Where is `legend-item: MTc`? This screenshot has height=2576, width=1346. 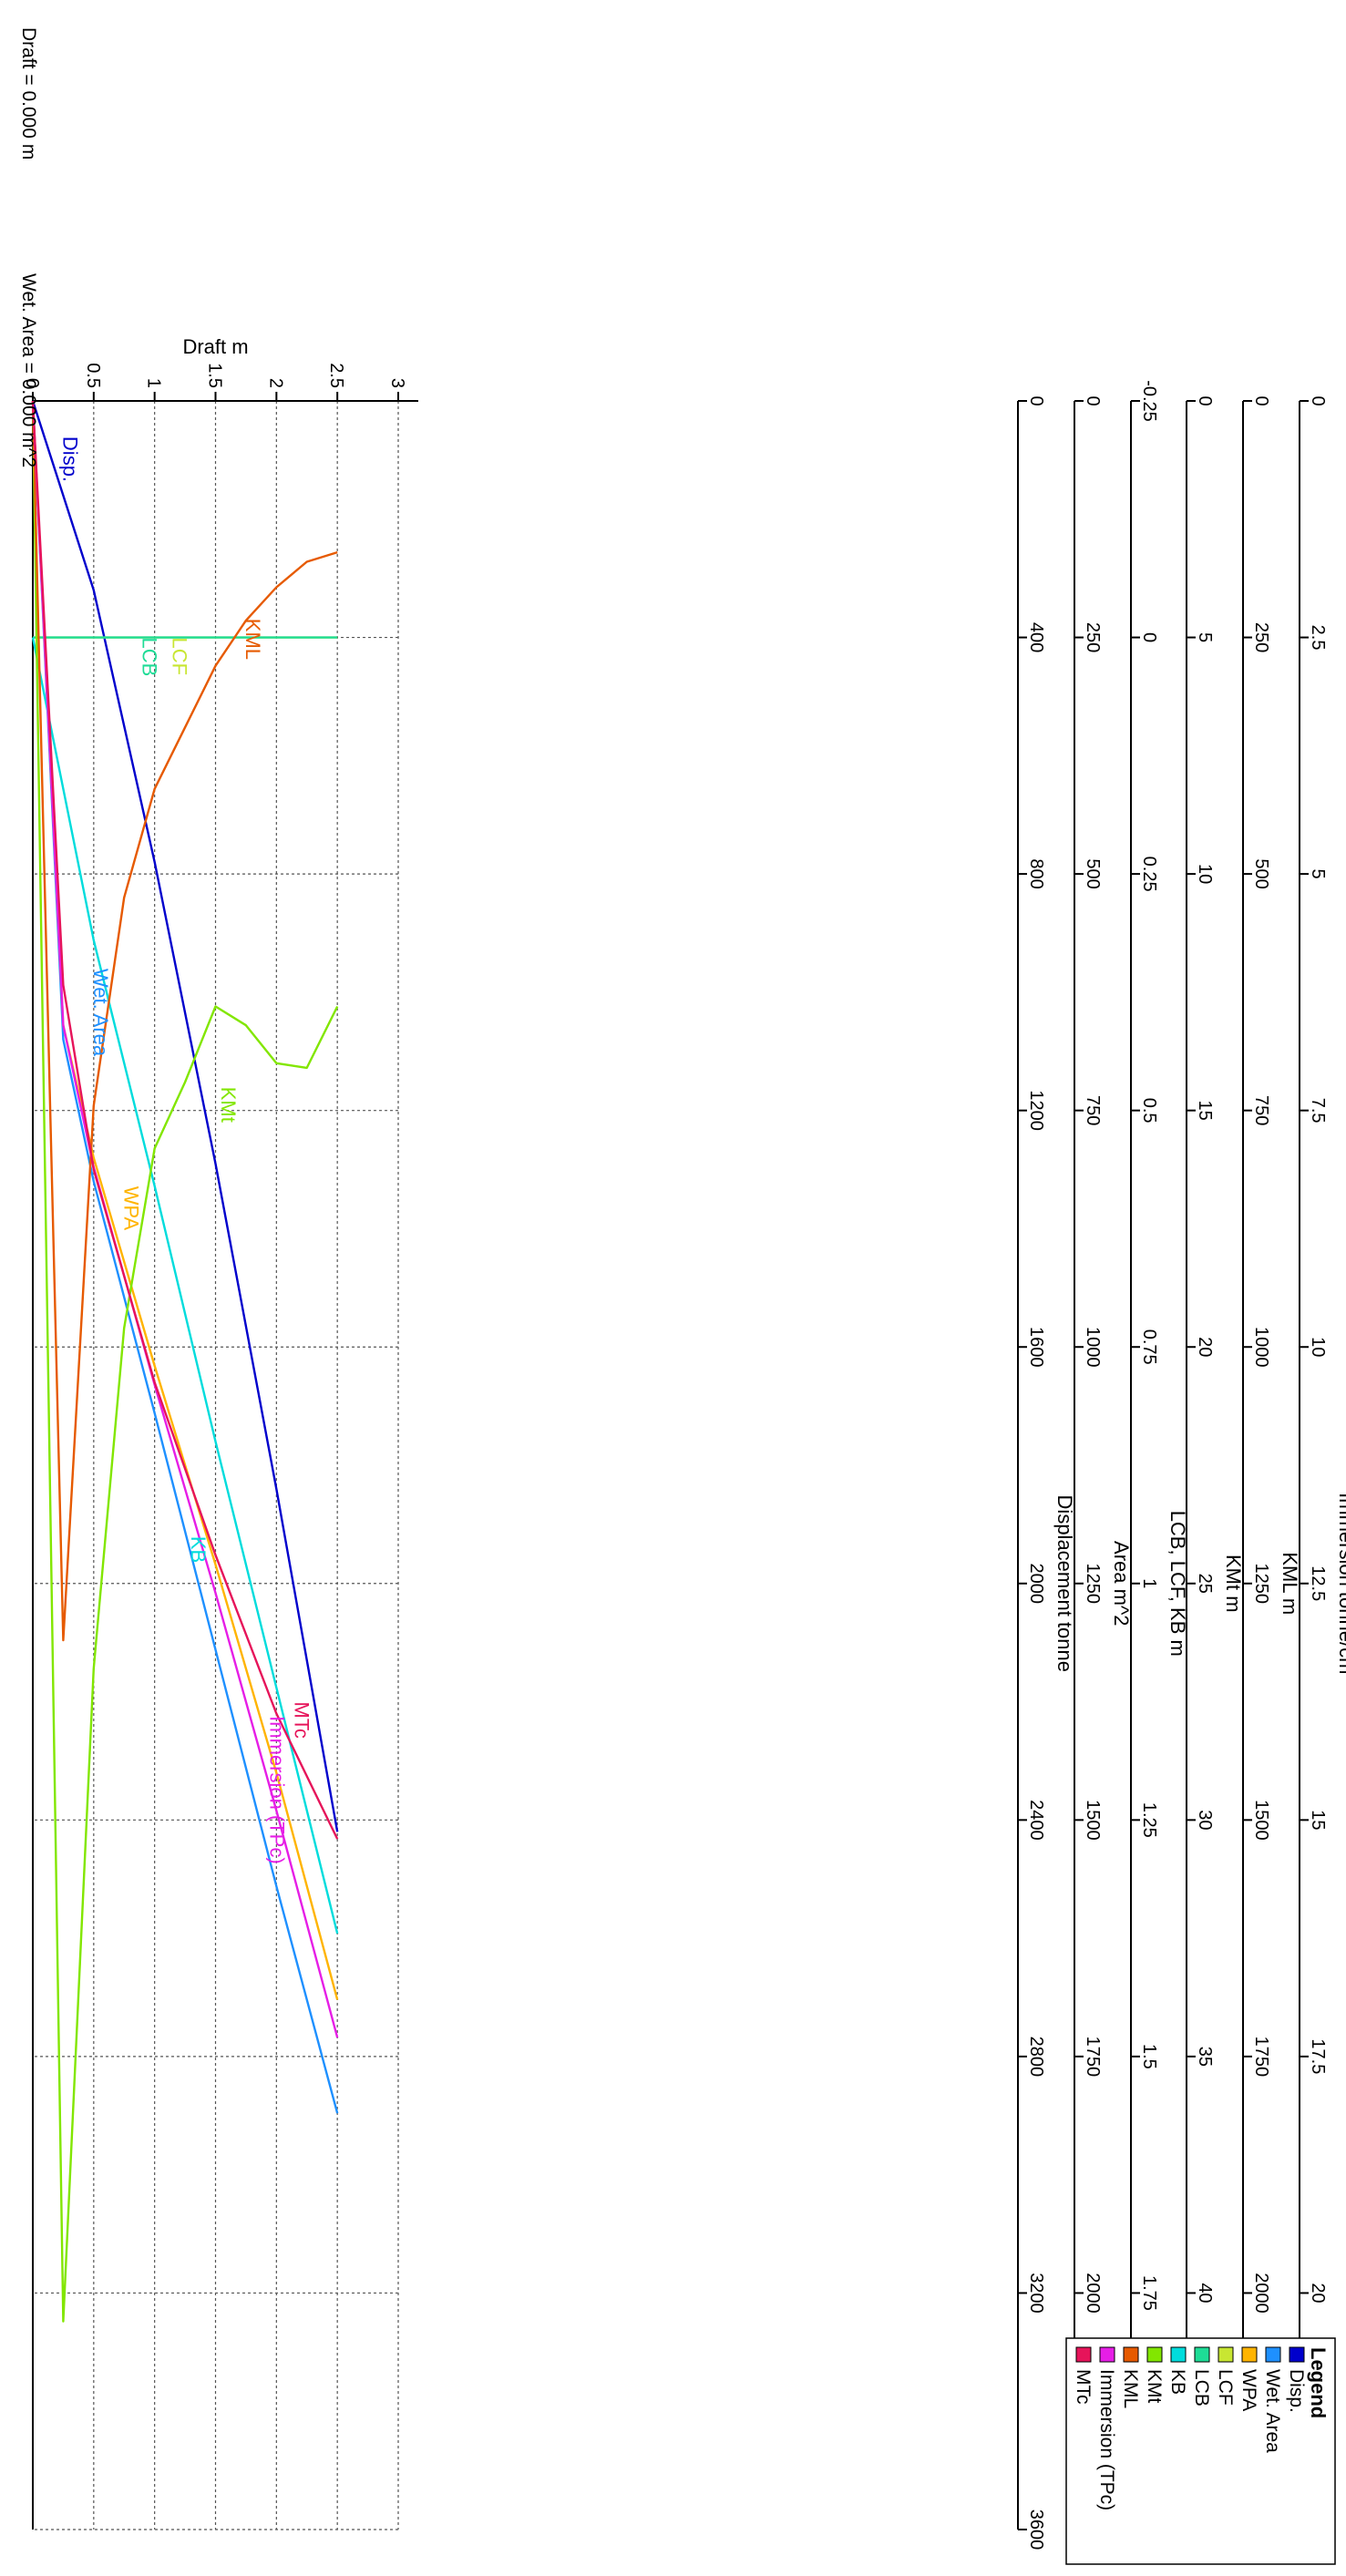 legend-item: MTc is located at coordinates (1083, 2375).